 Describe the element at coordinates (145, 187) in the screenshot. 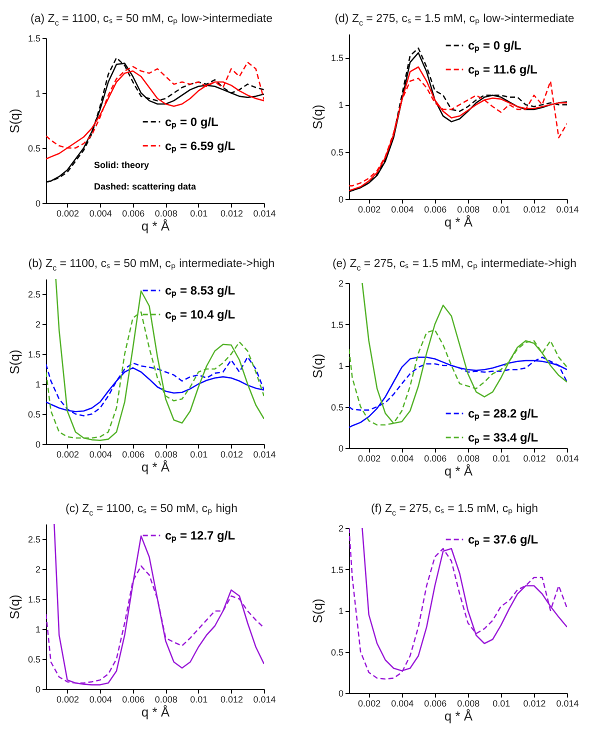

I see `annotation: Dashed: scattering data` at that location.